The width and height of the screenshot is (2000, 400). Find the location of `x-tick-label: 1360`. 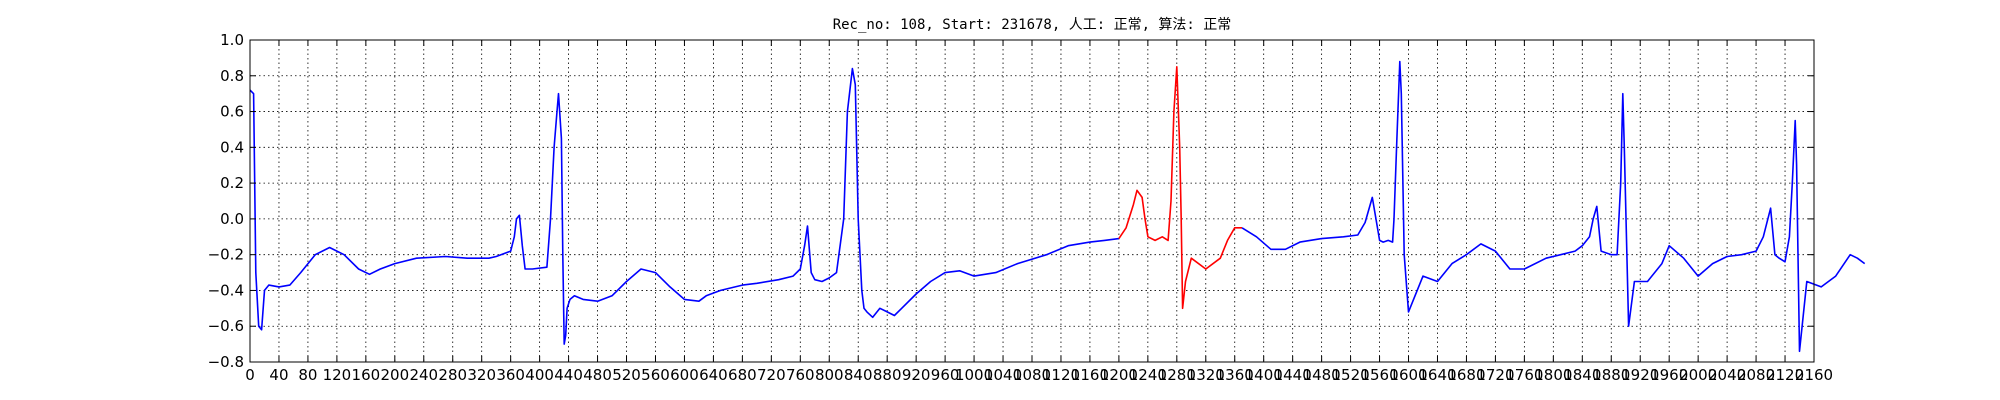

x-tick-label: 1360 is located at coordinates (1235, 375).